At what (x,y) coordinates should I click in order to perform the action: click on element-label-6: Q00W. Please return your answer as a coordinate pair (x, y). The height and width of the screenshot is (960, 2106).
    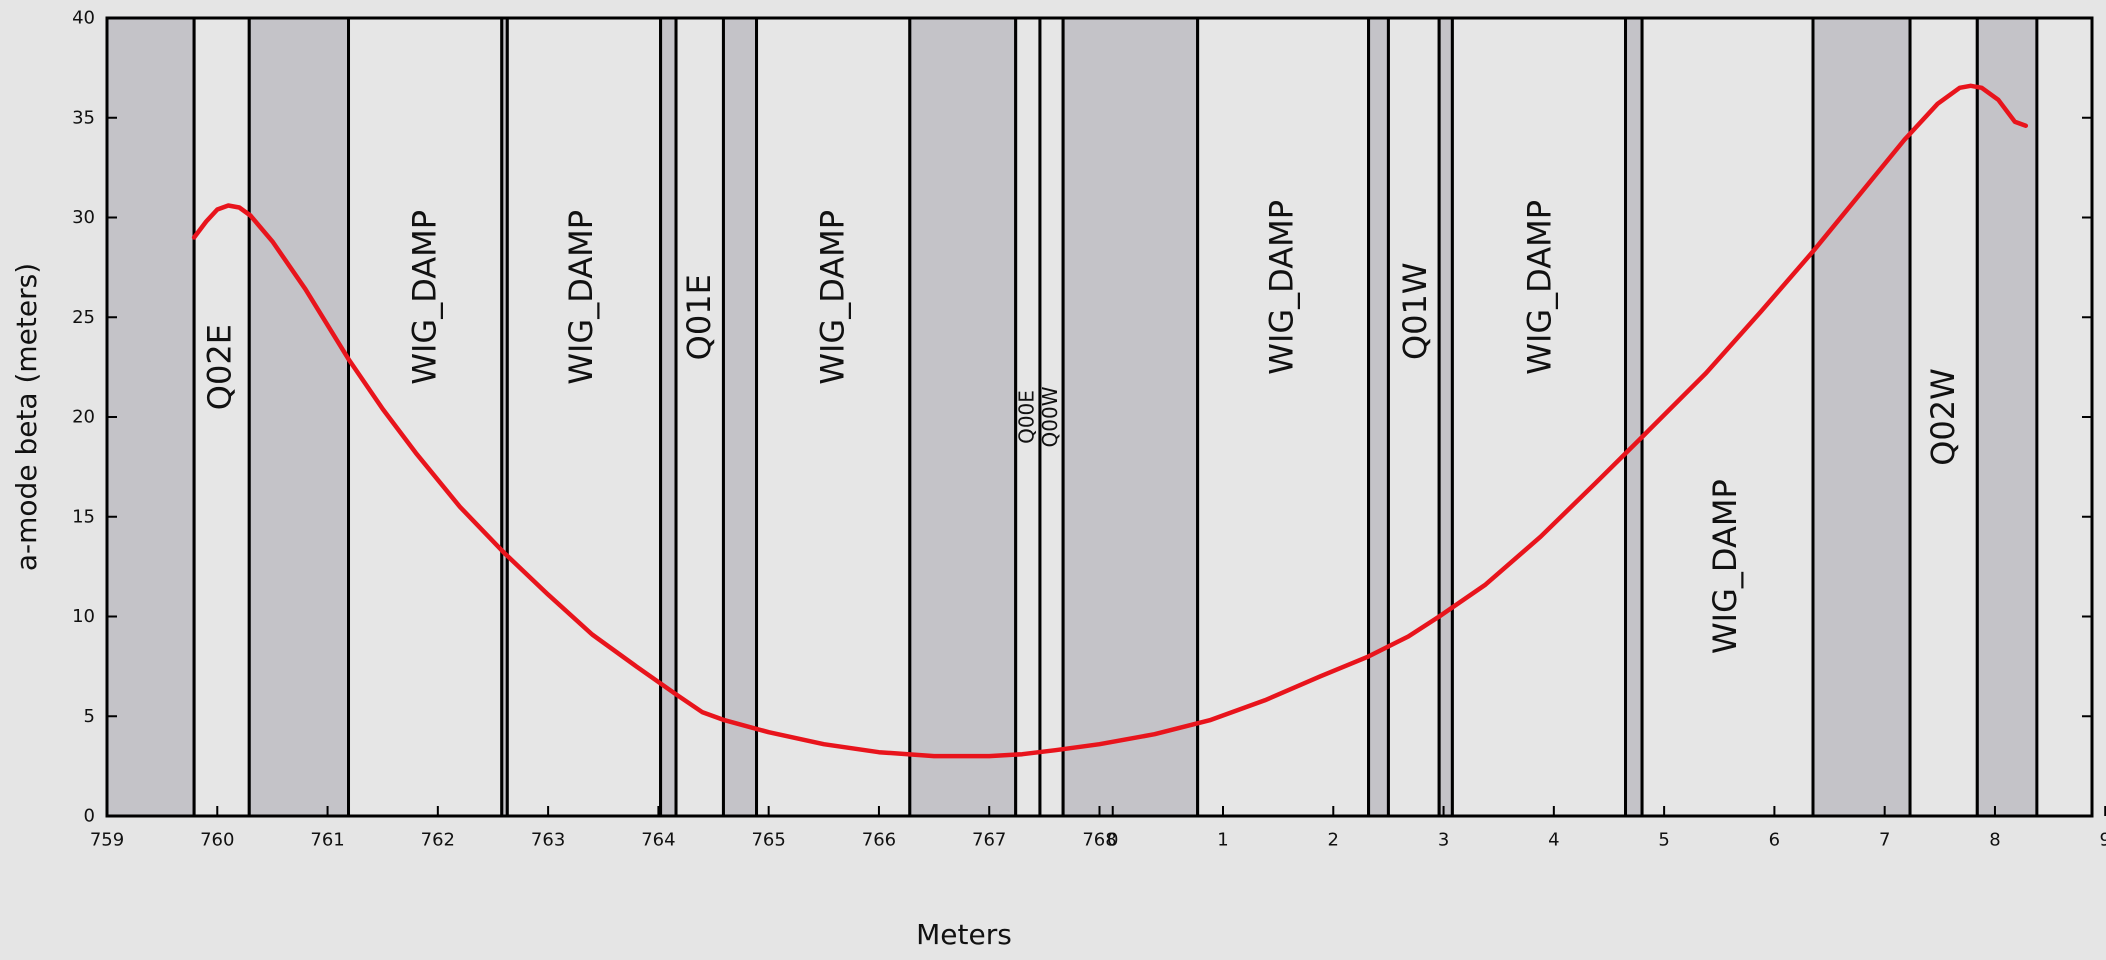
    Looking at the image, I should click on (1050, 416).